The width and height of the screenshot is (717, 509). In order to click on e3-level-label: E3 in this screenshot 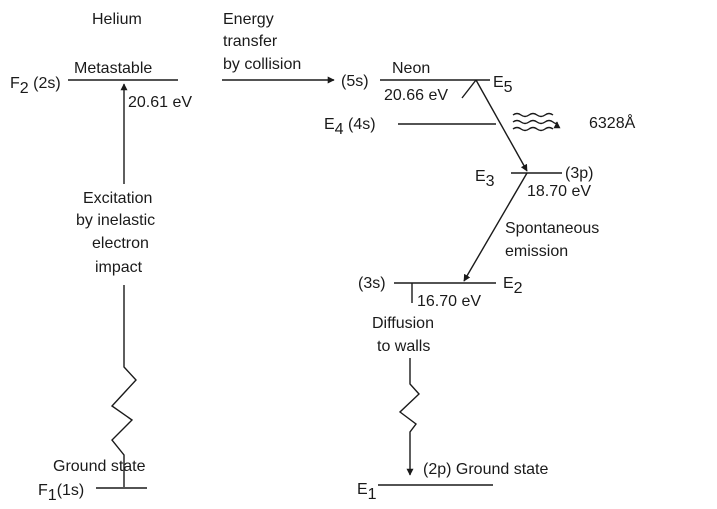, I will do `click(485, 179)`.